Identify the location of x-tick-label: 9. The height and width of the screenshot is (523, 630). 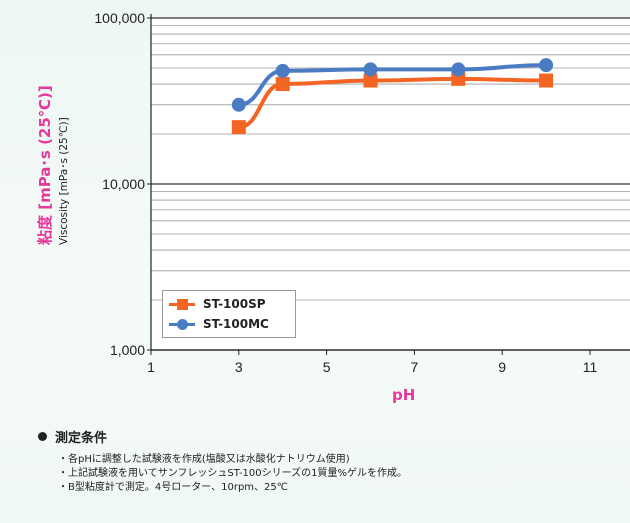
(502, 367).